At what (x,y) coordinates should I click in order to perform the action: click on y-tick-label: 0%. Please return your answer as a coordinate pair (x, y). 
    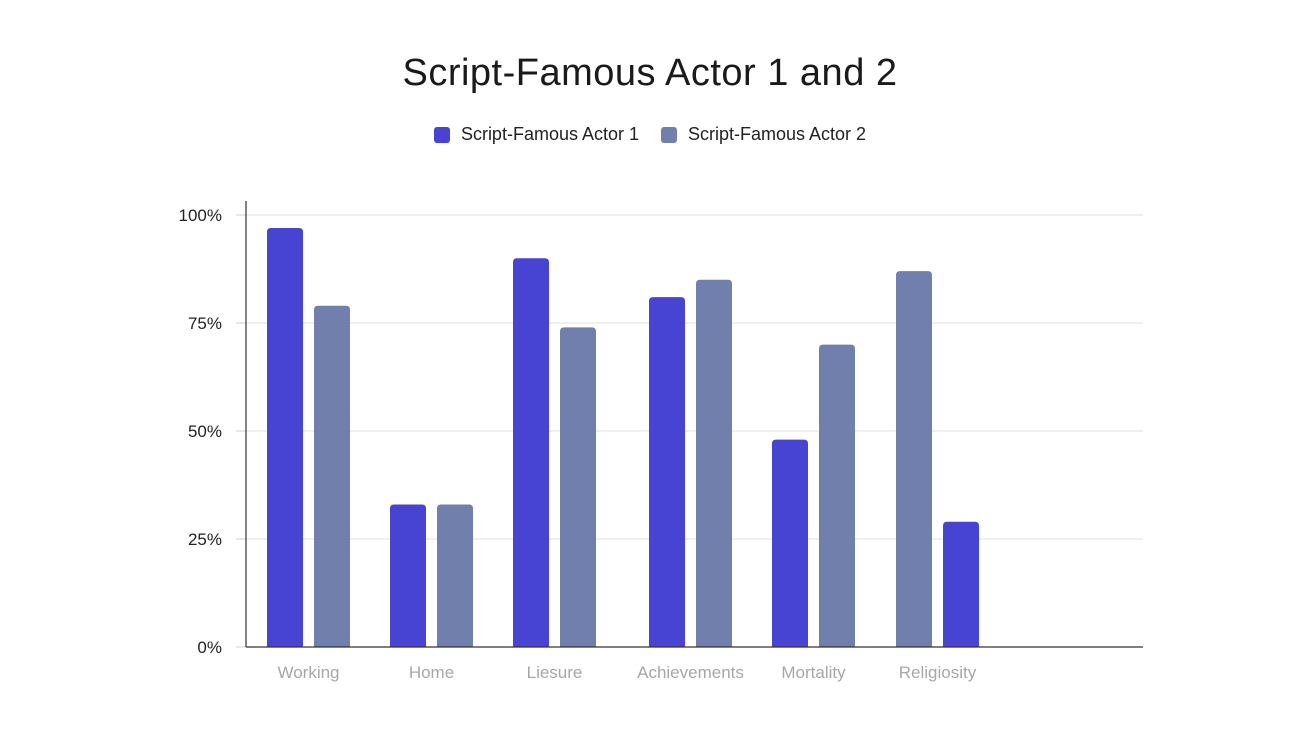
    Looking at the image, I should click on (209, 647).